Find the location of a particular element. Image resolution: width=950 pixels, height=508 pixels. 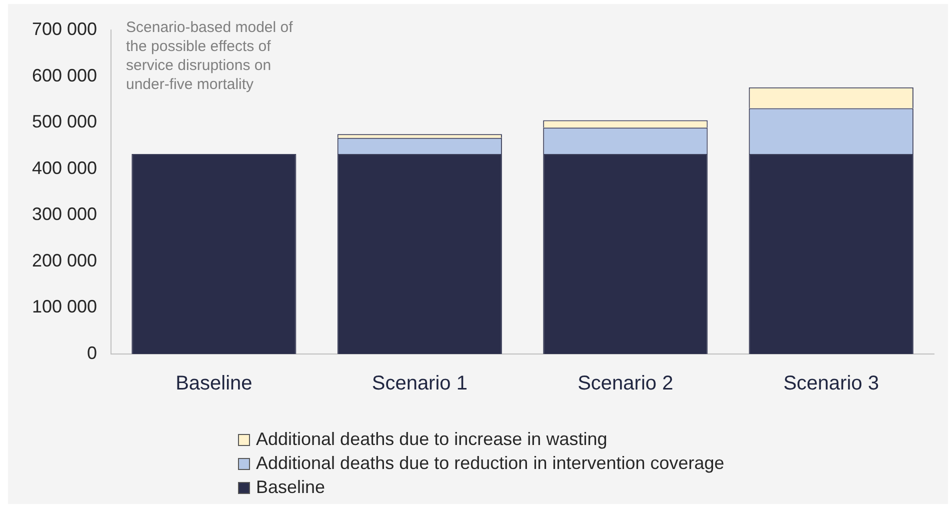

y-tick-label: 400 000 is located at coordinates (65, 168).